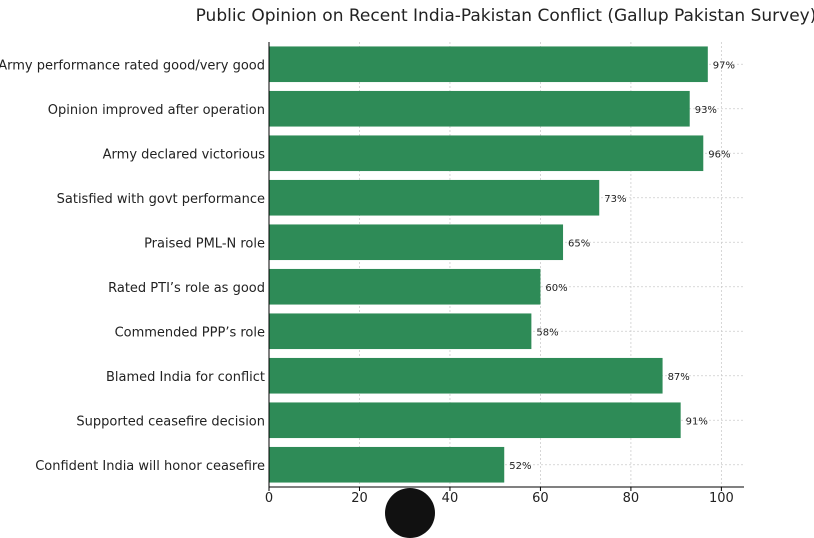 The image size is (814, 538). I want to click on category-label: Rated PTI’s role as good, so click(186, 288).